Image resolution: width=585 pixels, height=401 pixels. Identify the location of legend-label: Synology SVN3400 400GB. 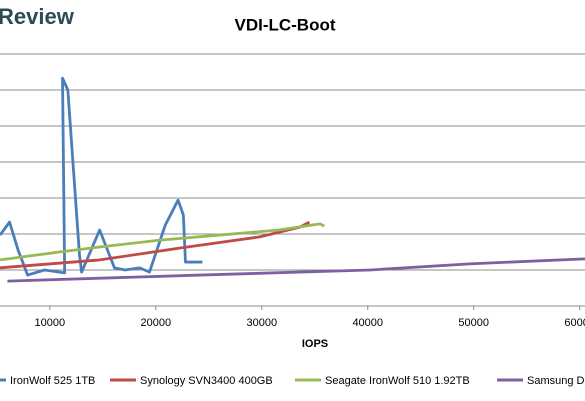
(206, 381).